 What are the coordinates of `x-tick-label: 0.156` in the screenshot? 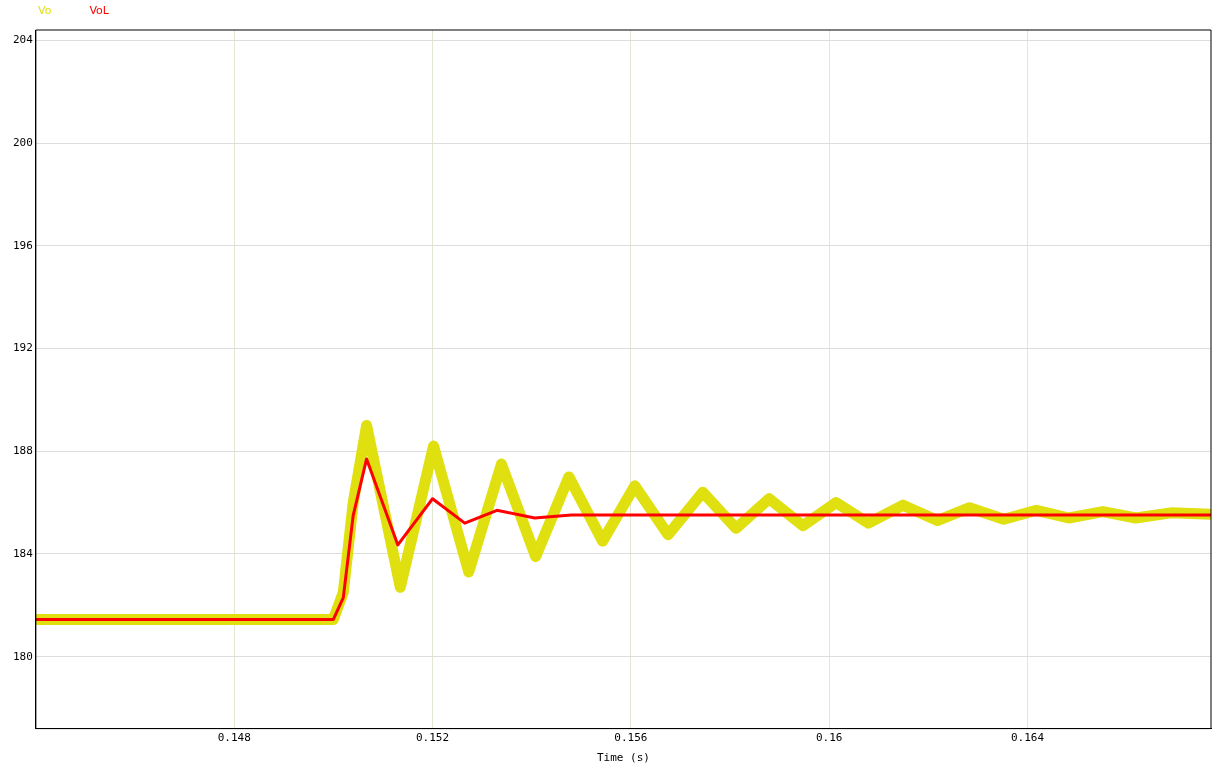 It's located at (631, 738).